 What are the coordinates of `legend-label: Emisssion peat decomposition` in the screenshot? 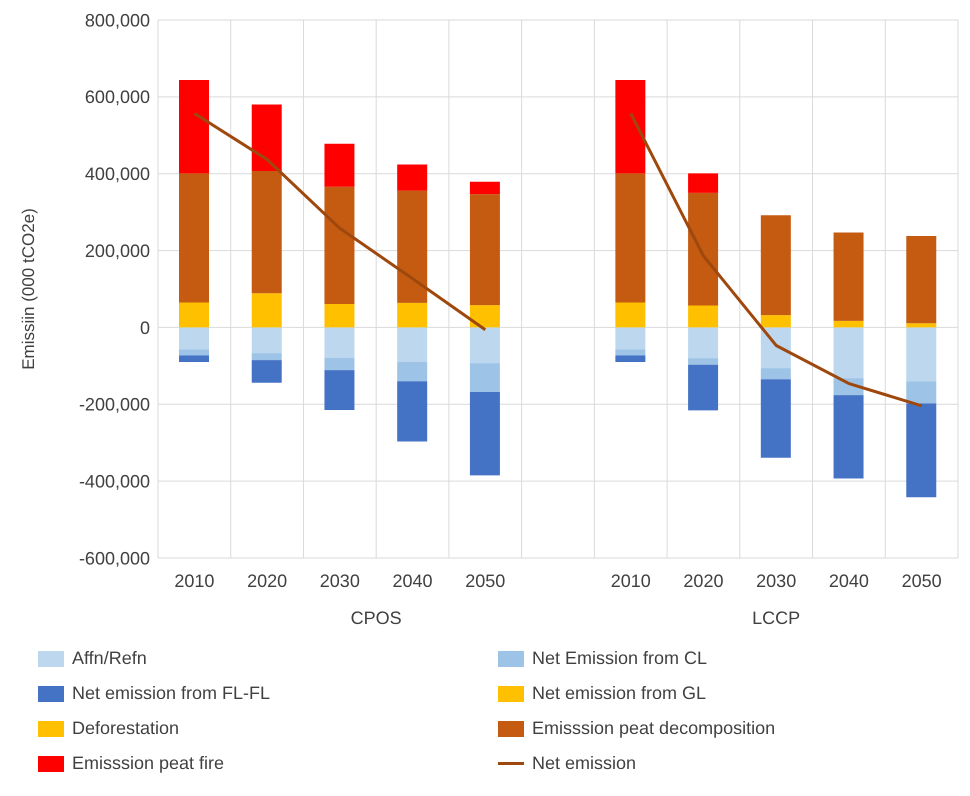 It's located at (654, 728).